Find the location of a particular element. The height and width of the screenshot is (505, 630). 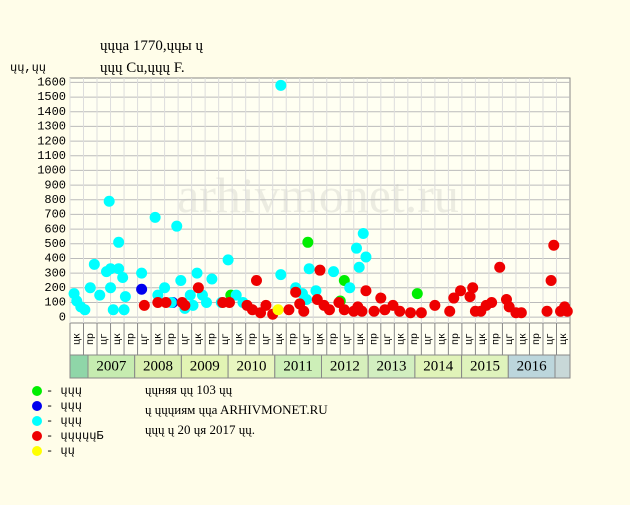

label-row is located at coordinates (320, 339).